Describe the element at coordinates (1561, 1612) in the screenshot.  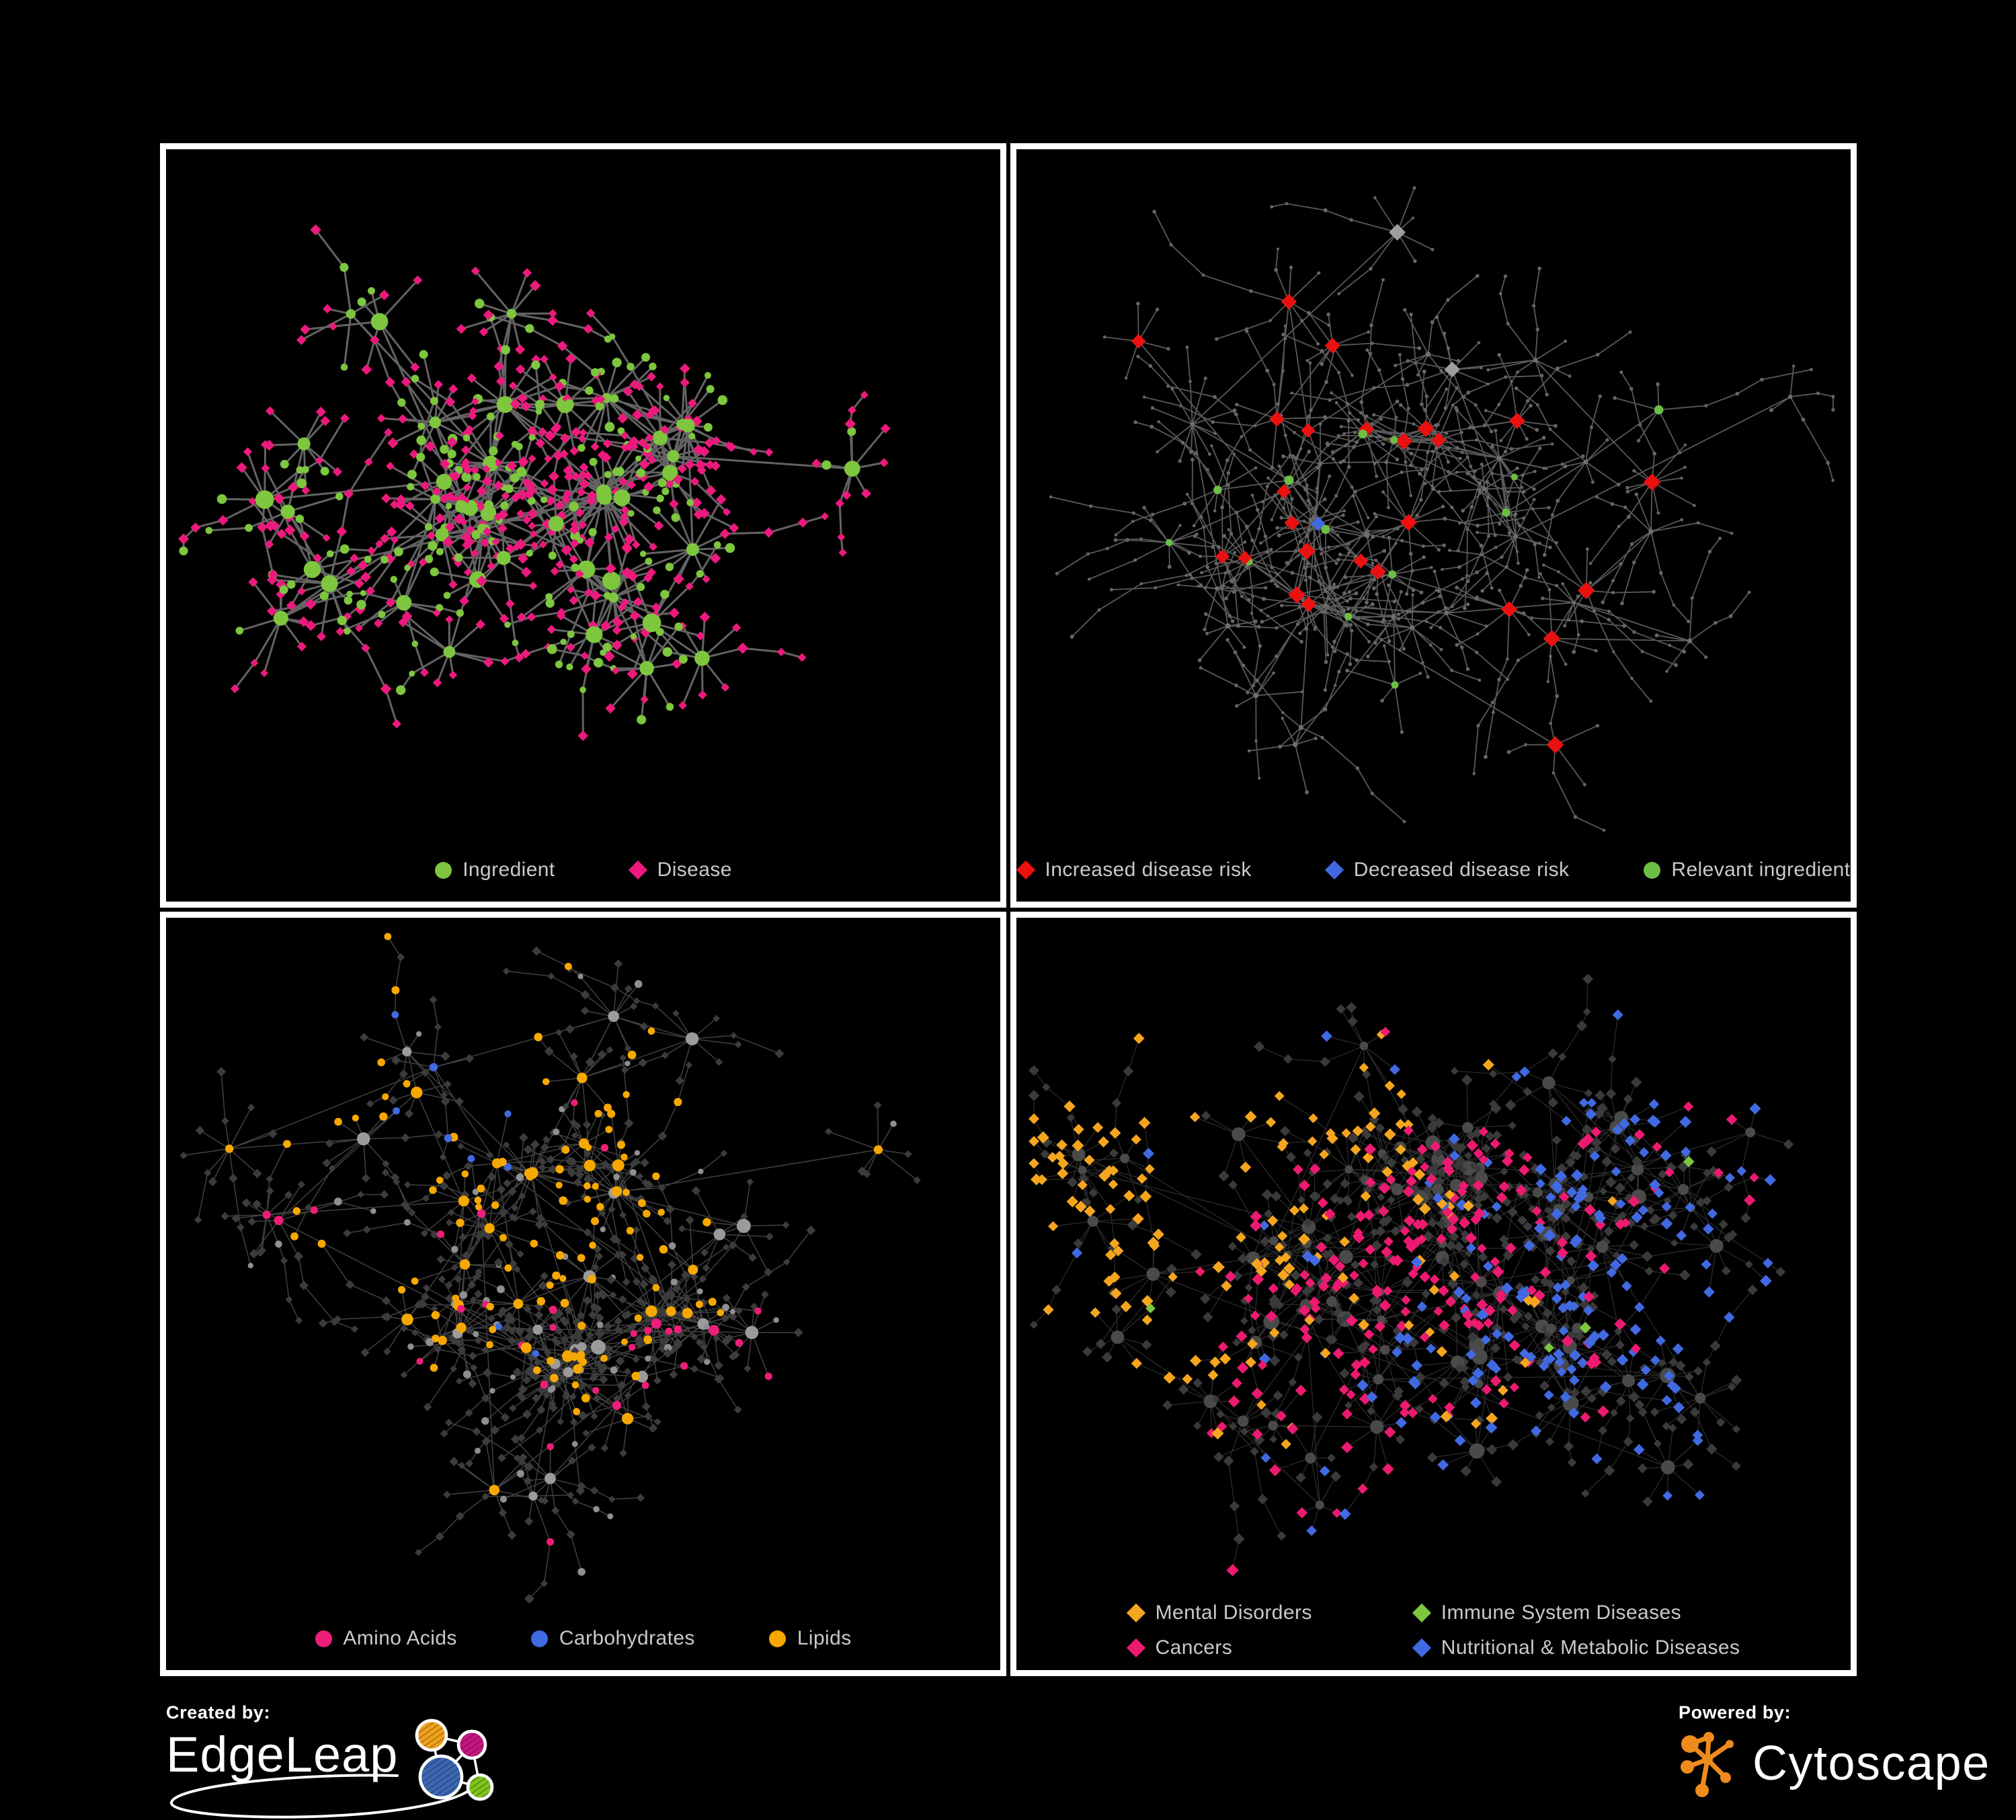
I see `legend-label: Immune System Diseases` at that location.